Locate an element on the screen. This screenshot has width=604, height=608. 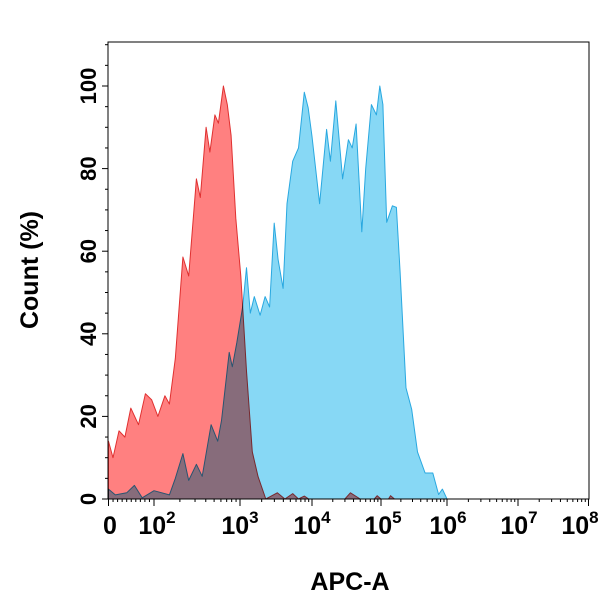
x-tick-label: 10⁸ is located at coordinates (579, 524).